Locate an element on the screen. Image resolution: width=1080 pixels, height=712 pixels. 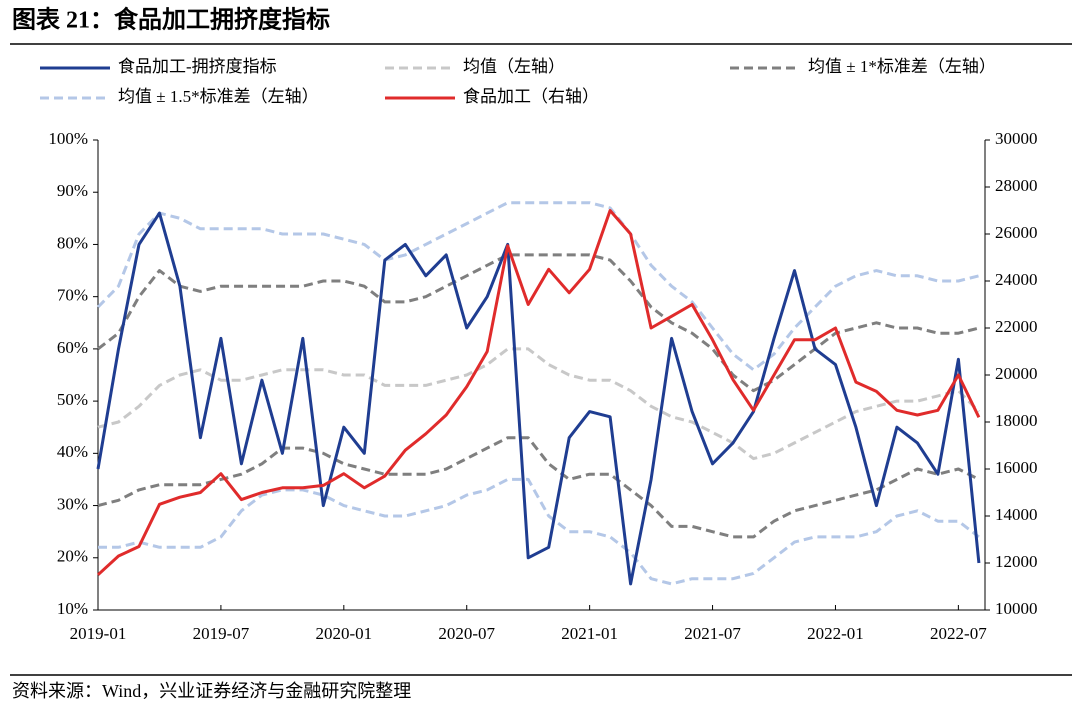
y-tick-label: 80% is located at coordinates (72, 242).